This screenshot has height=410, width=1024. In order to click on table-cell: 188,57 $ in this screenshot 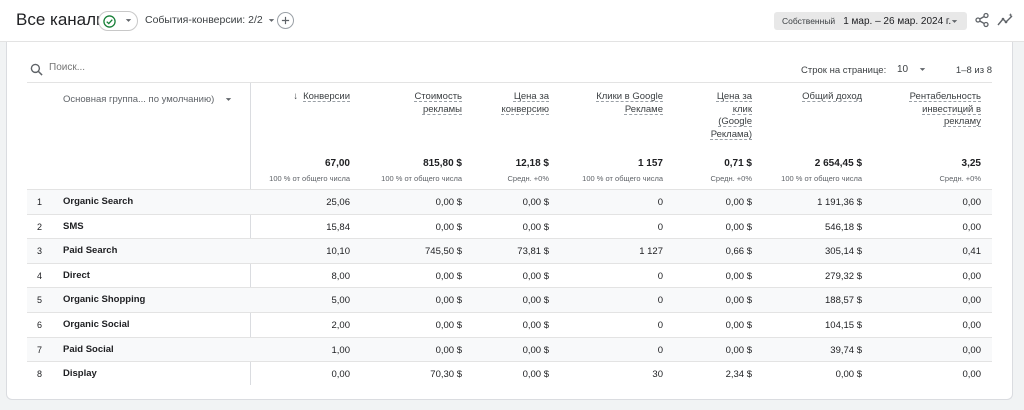, I will do `click(843, 301)`.